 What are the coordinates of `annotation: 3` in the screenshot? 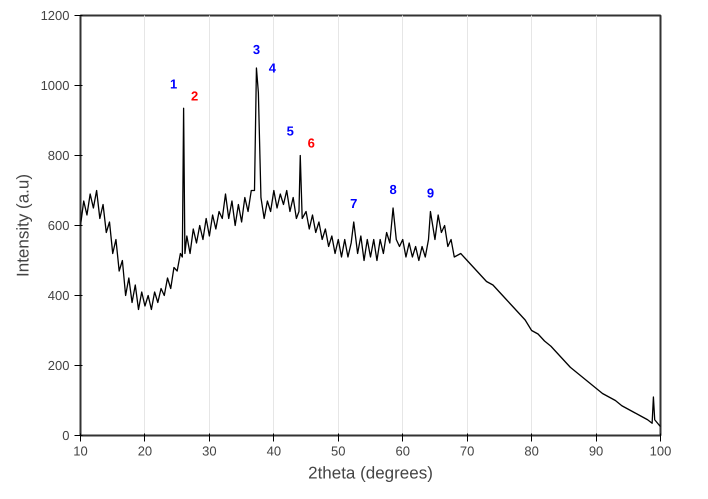 It's located at (256, 49).